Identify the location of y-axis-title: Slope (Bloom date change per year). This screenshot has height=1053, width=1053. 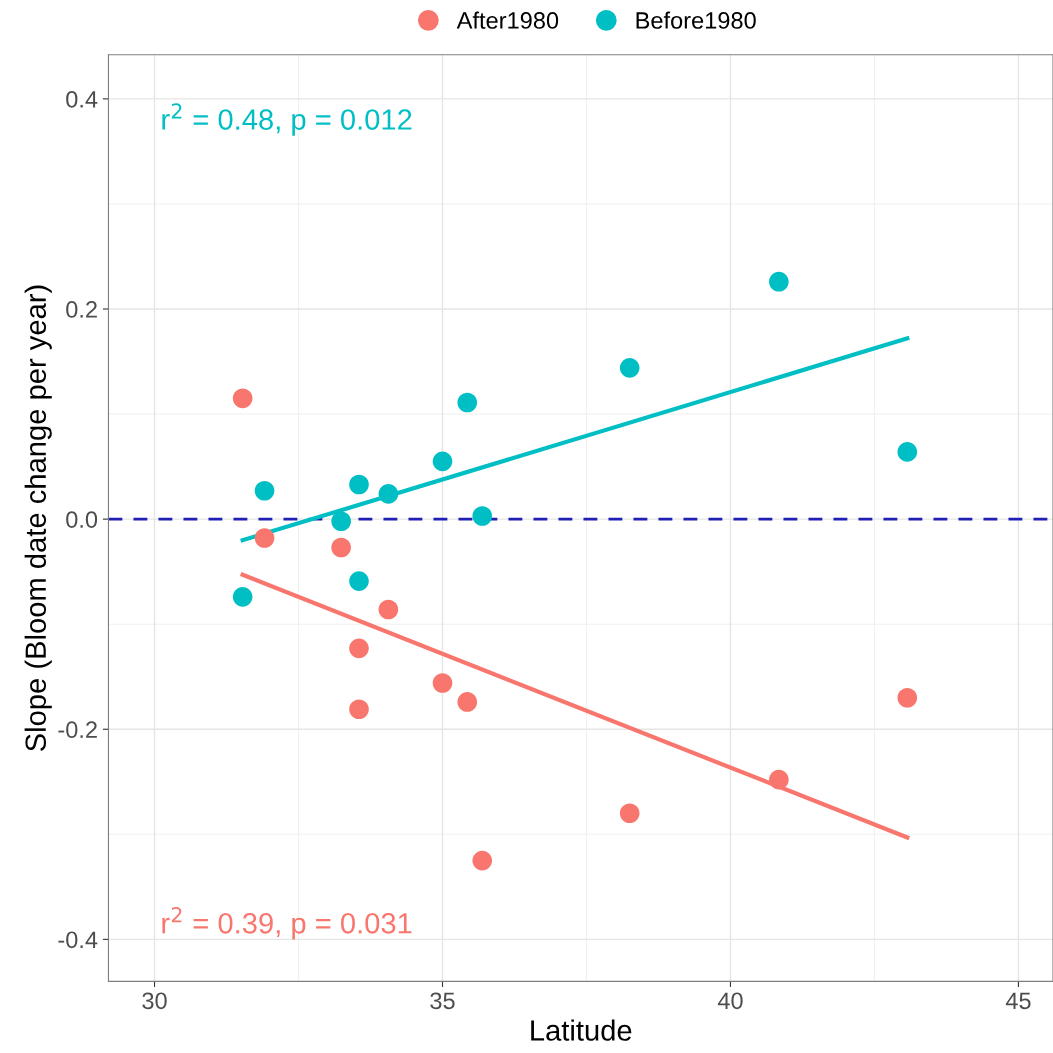
(38, 518).